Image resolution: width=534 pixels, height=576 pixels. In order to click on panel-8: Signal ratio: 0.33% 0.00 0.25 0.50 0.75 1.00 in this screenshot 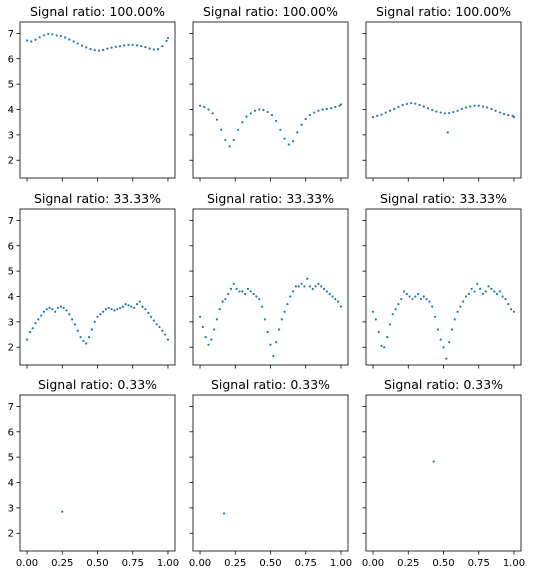, I will do `click(270, 473)`.